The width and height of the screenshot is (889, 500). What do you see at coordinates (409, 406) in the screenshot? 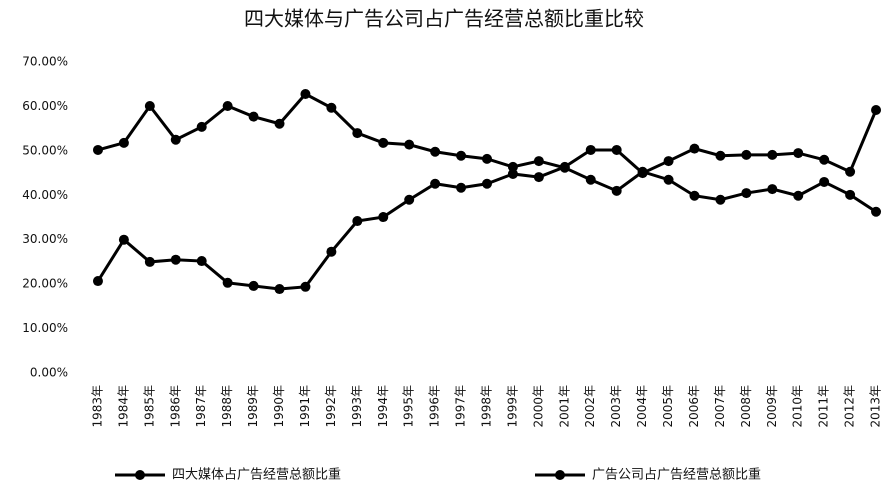
I see `x-tick-label: 1995年` at bounding box center [409, 406].